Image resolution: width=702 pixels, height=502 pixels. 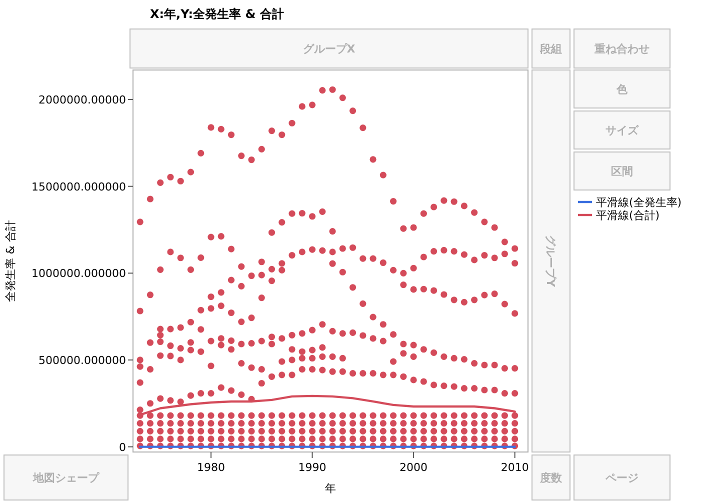 What do you see at coordinates (210, 467) in the screenshot?
I see `x-tick-label: 1980` at bounding box center [210, 467].